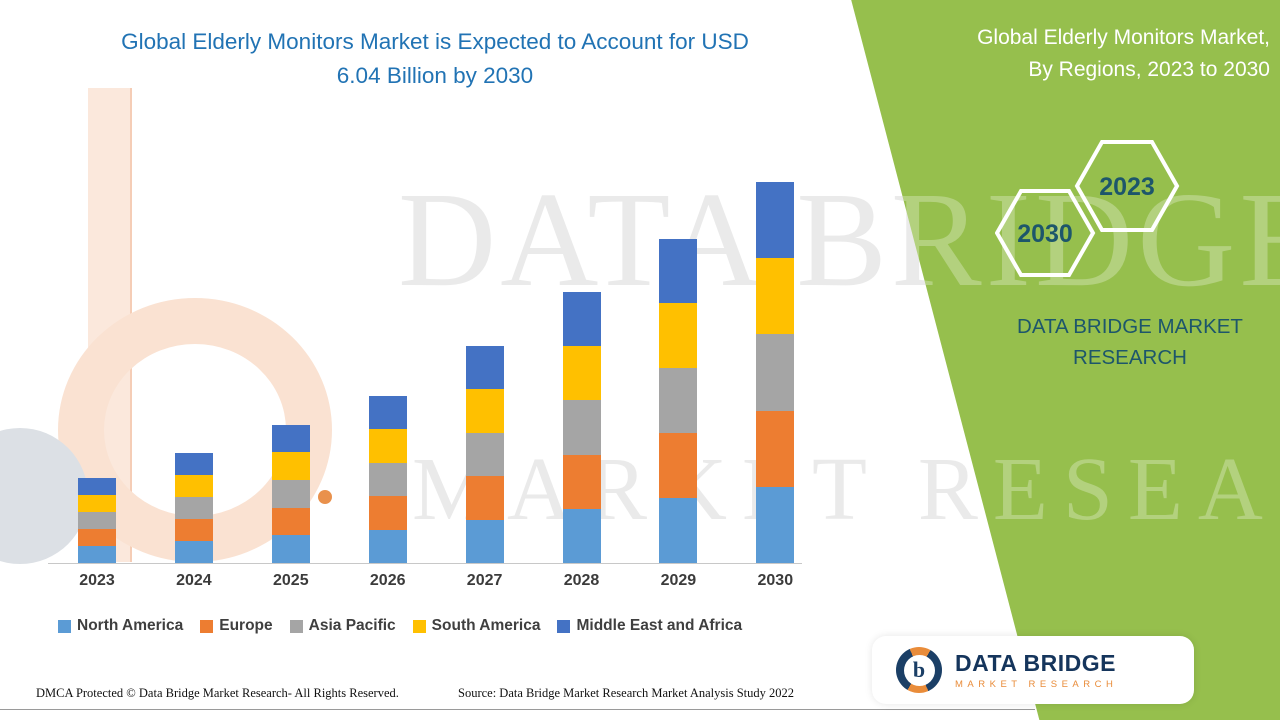  What do you see at coordinates (775, 580) in the screenshot?
I see `x-axis-label-2030: 2030` at bounding box center [775, 580].